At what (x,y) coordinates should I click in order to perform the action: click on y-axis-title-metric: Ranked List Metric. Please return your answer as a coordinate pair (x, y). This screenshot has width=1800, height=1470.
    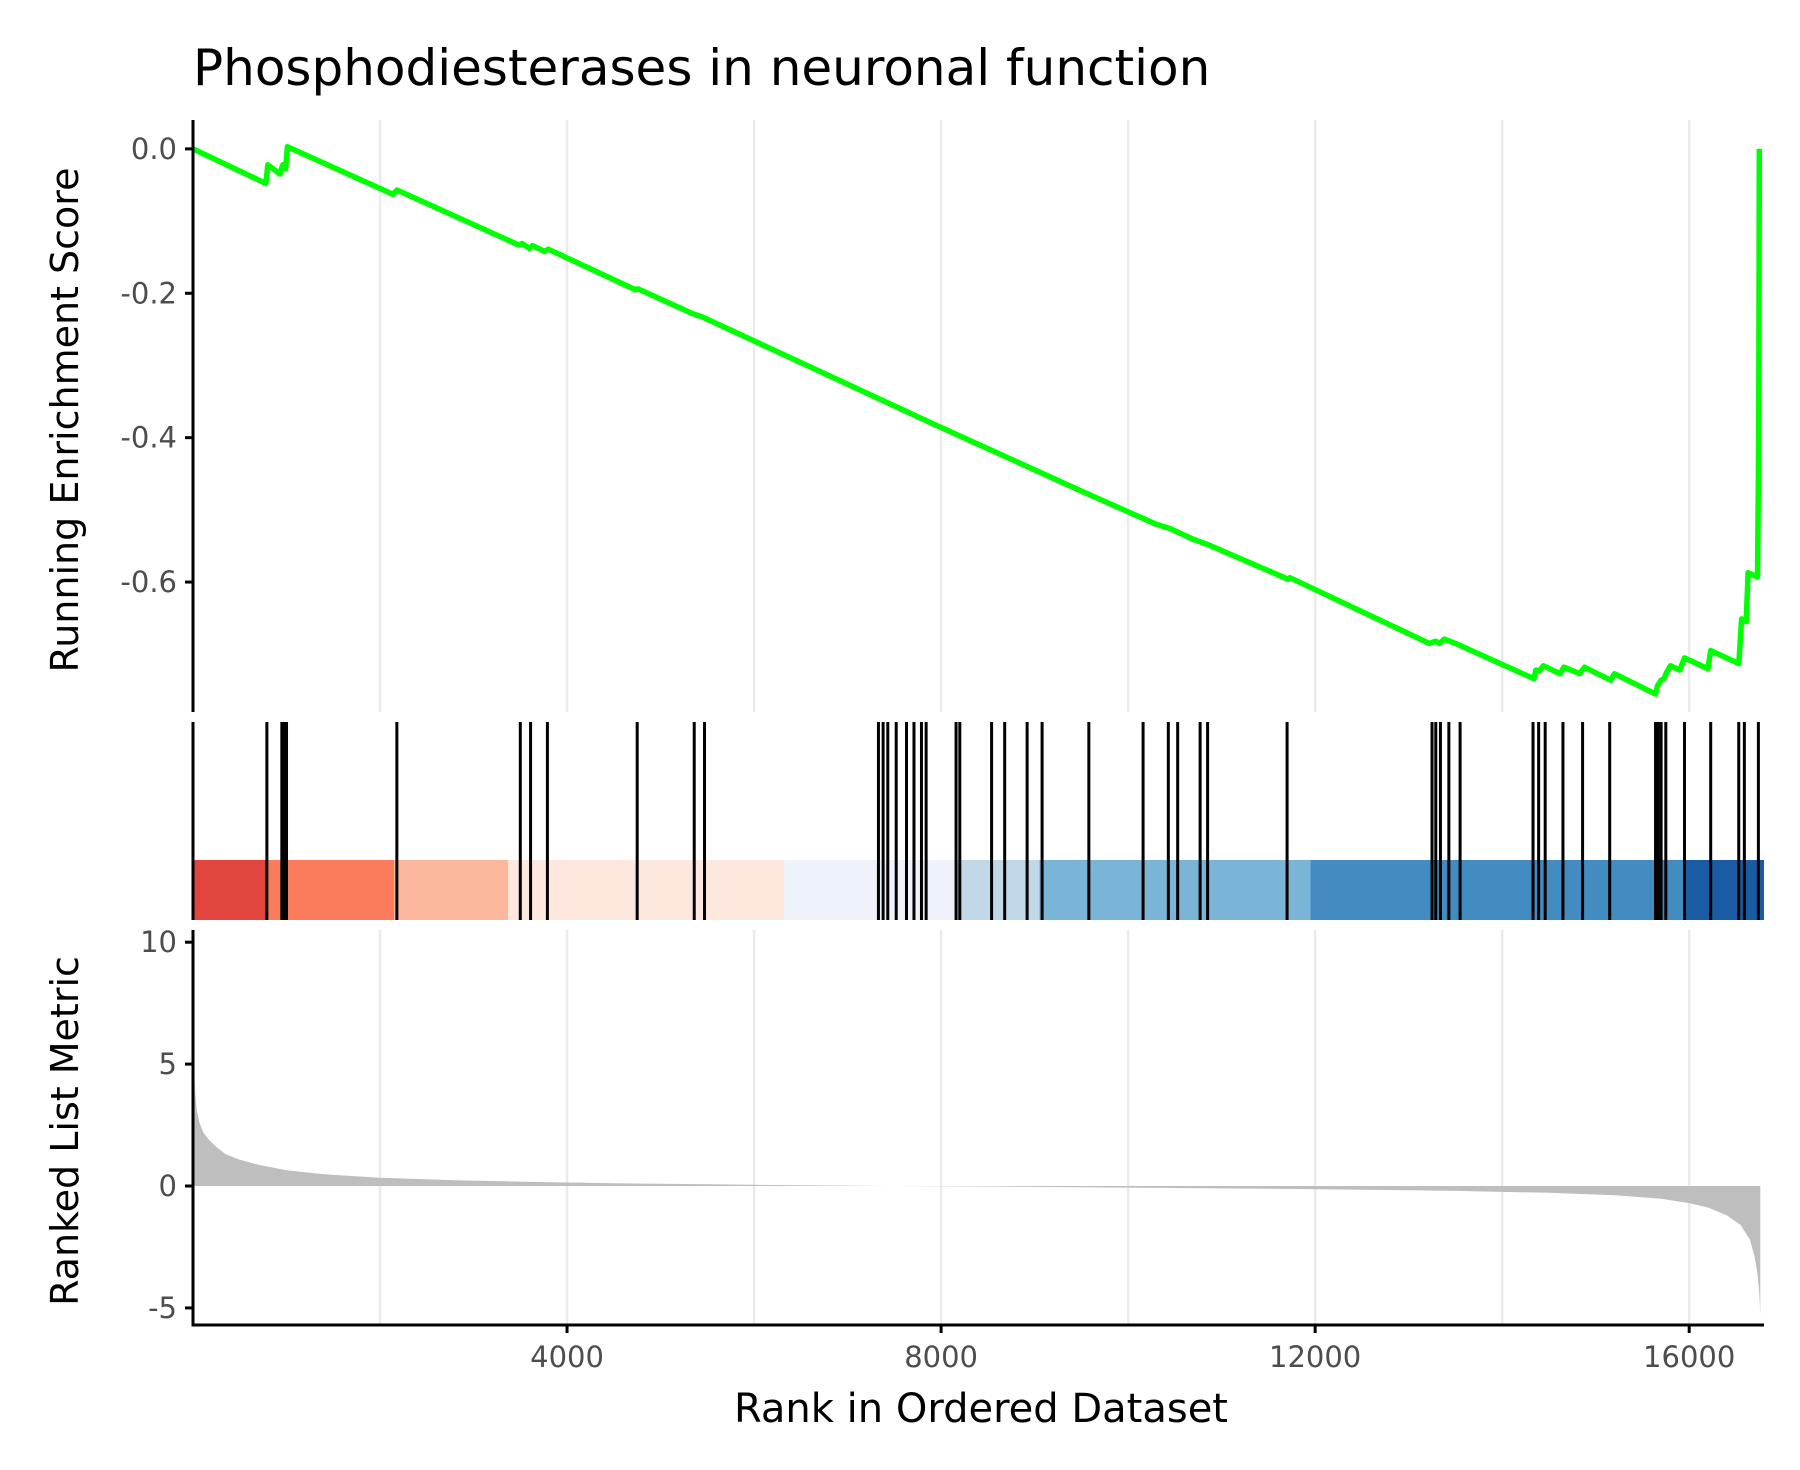
    Looking at the image, I should click on (65, 1131).